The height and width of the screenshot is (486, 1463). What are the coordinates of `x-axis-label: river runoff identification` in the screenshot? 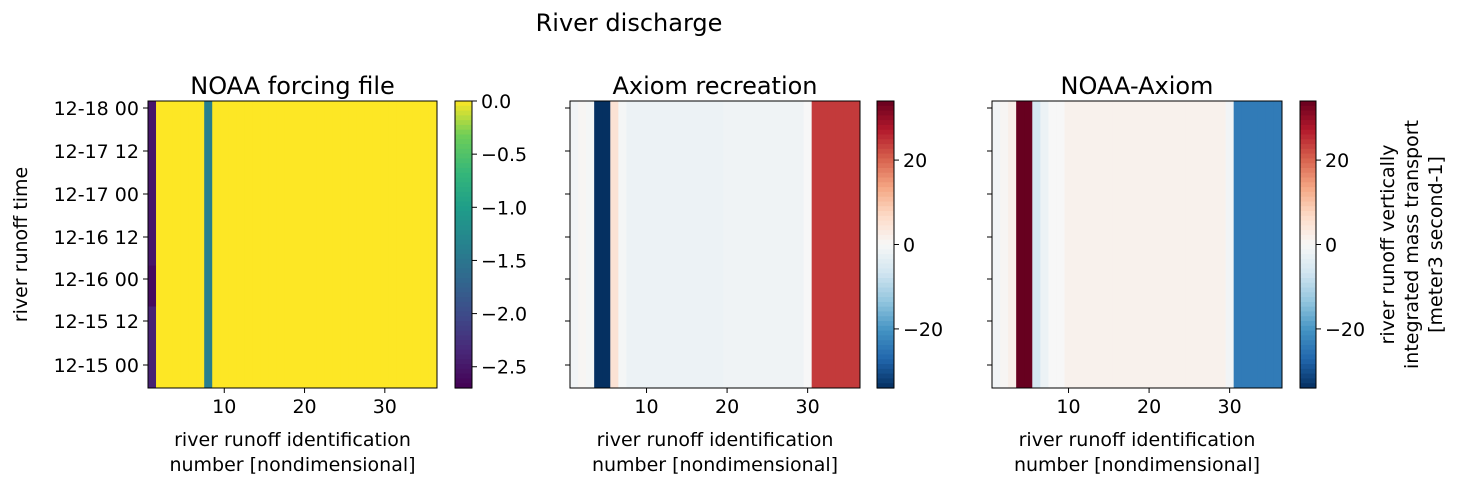 It's located at (1137, 440).